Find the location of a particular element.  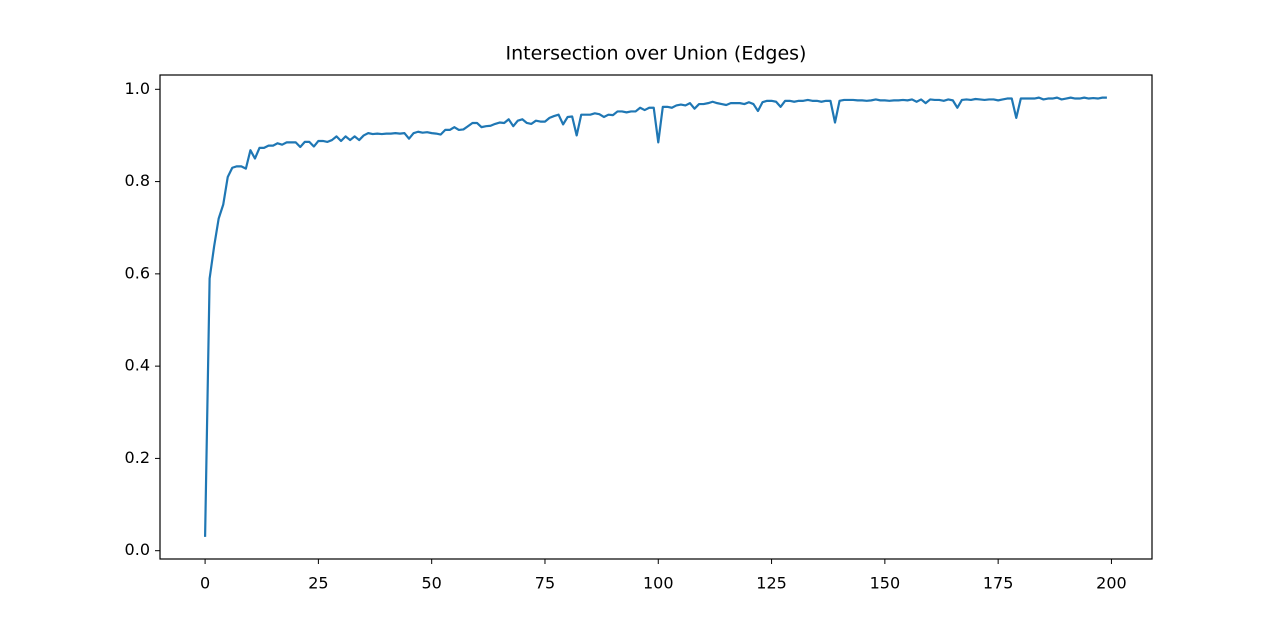

y-tick-label: 0.6 is located at coordinates (137, 272).